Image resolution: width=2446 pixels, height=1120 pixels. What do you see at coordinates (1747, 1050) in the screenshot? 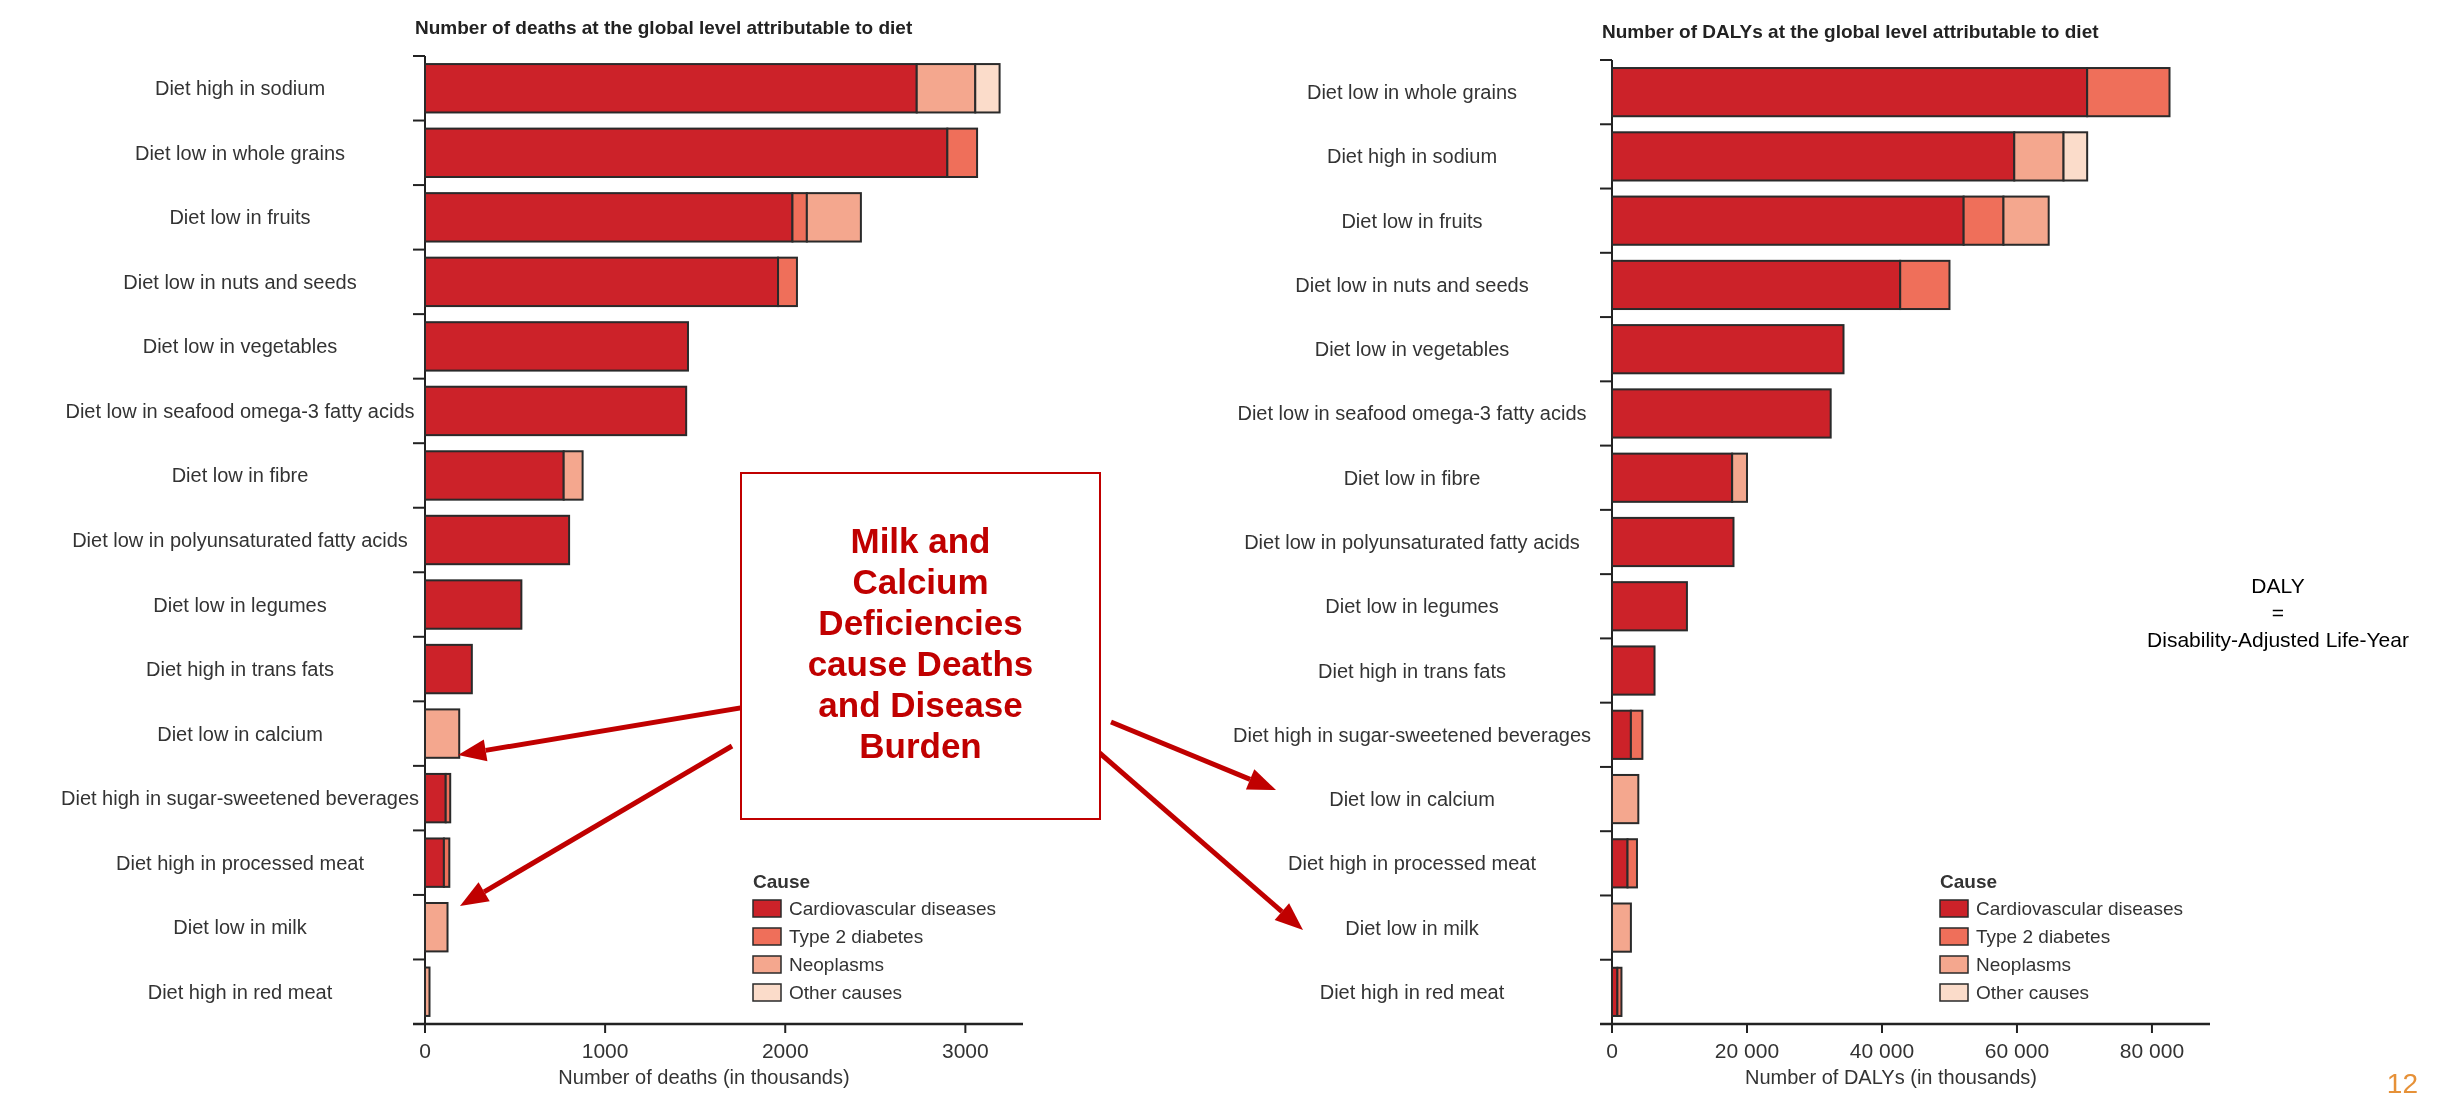
I see `x-tick-label: 20 000` at bounding box center [1747, 1050].